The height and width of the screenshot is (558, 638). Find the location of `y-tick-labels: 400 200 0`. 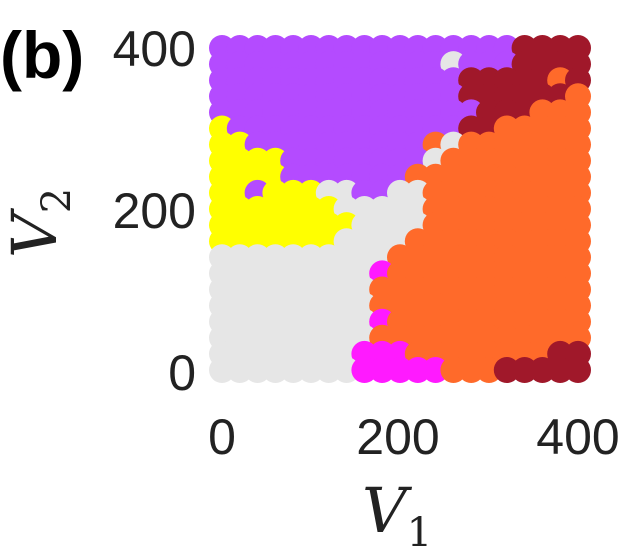

y-tick-labels: 400 200 0 is located at coordinates (154, 211).